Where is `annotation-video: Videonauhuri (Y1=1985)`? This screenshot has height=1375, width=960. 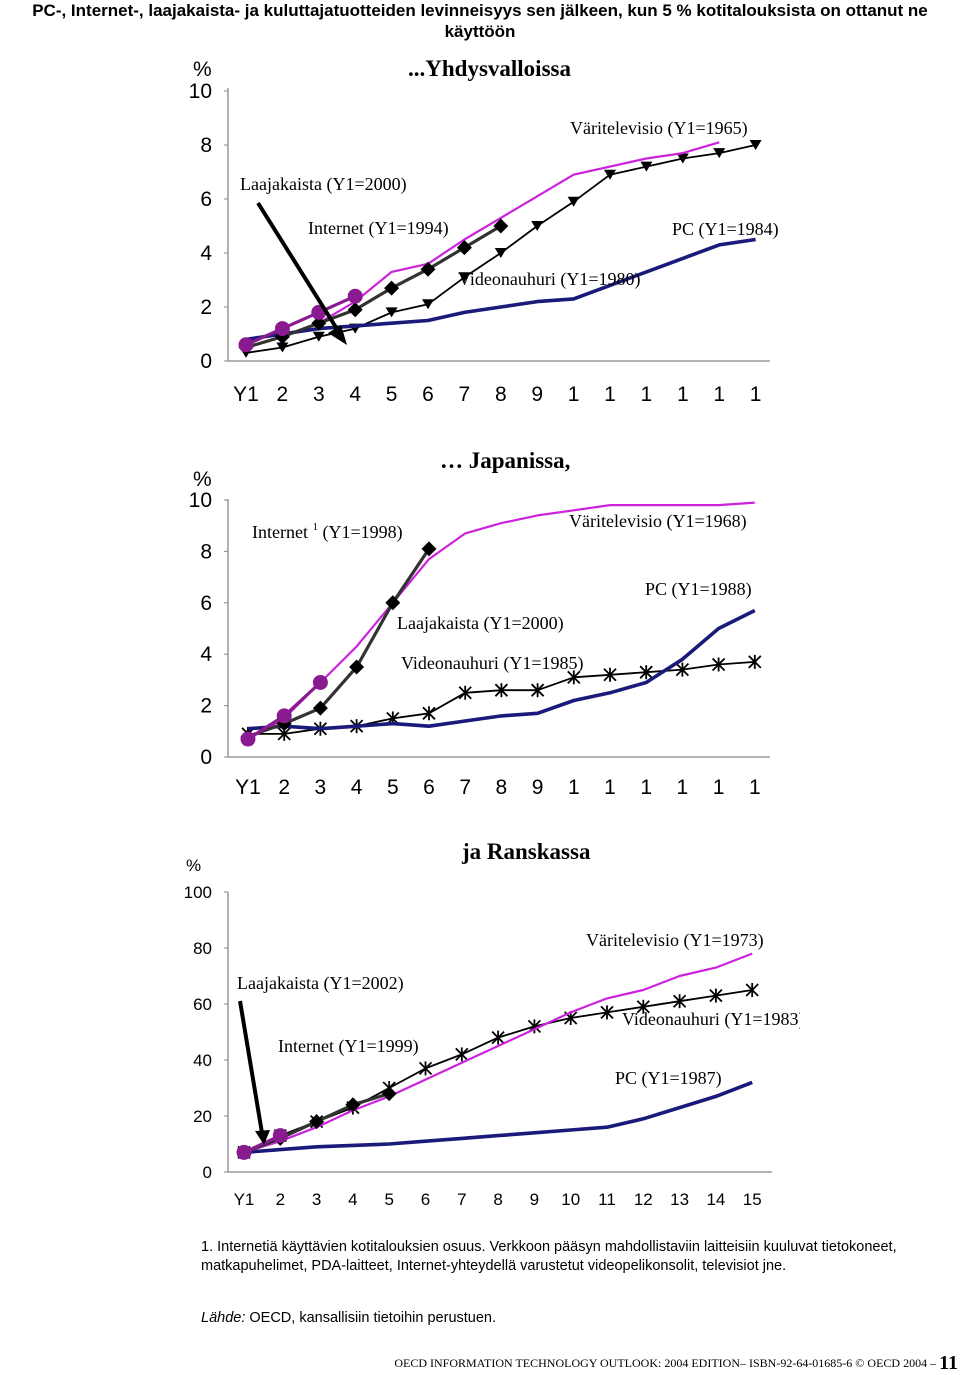
annotation-video: Videonauhuri (Y1=1985) is located at coordinates (492, 663).